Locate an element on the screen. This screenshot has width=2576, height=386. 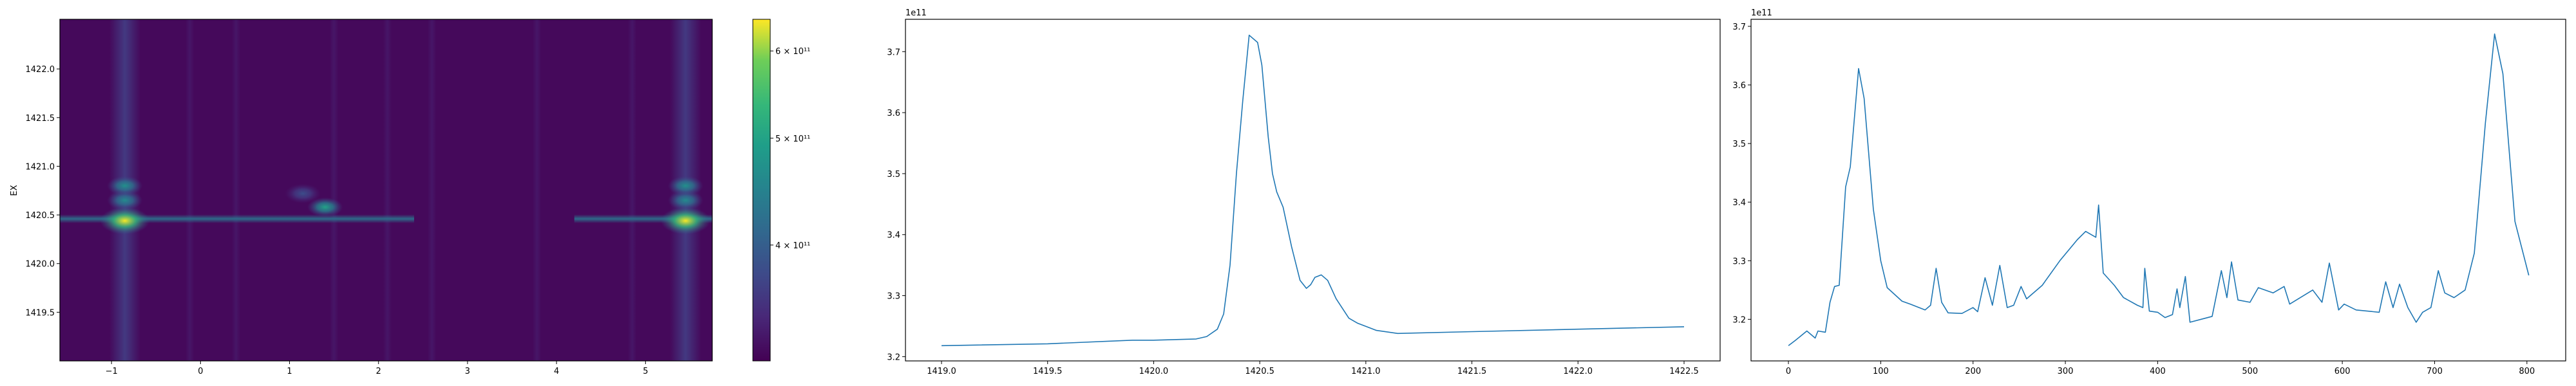
y-tick-label: 1421.5 is located at coordinates (40, 119).